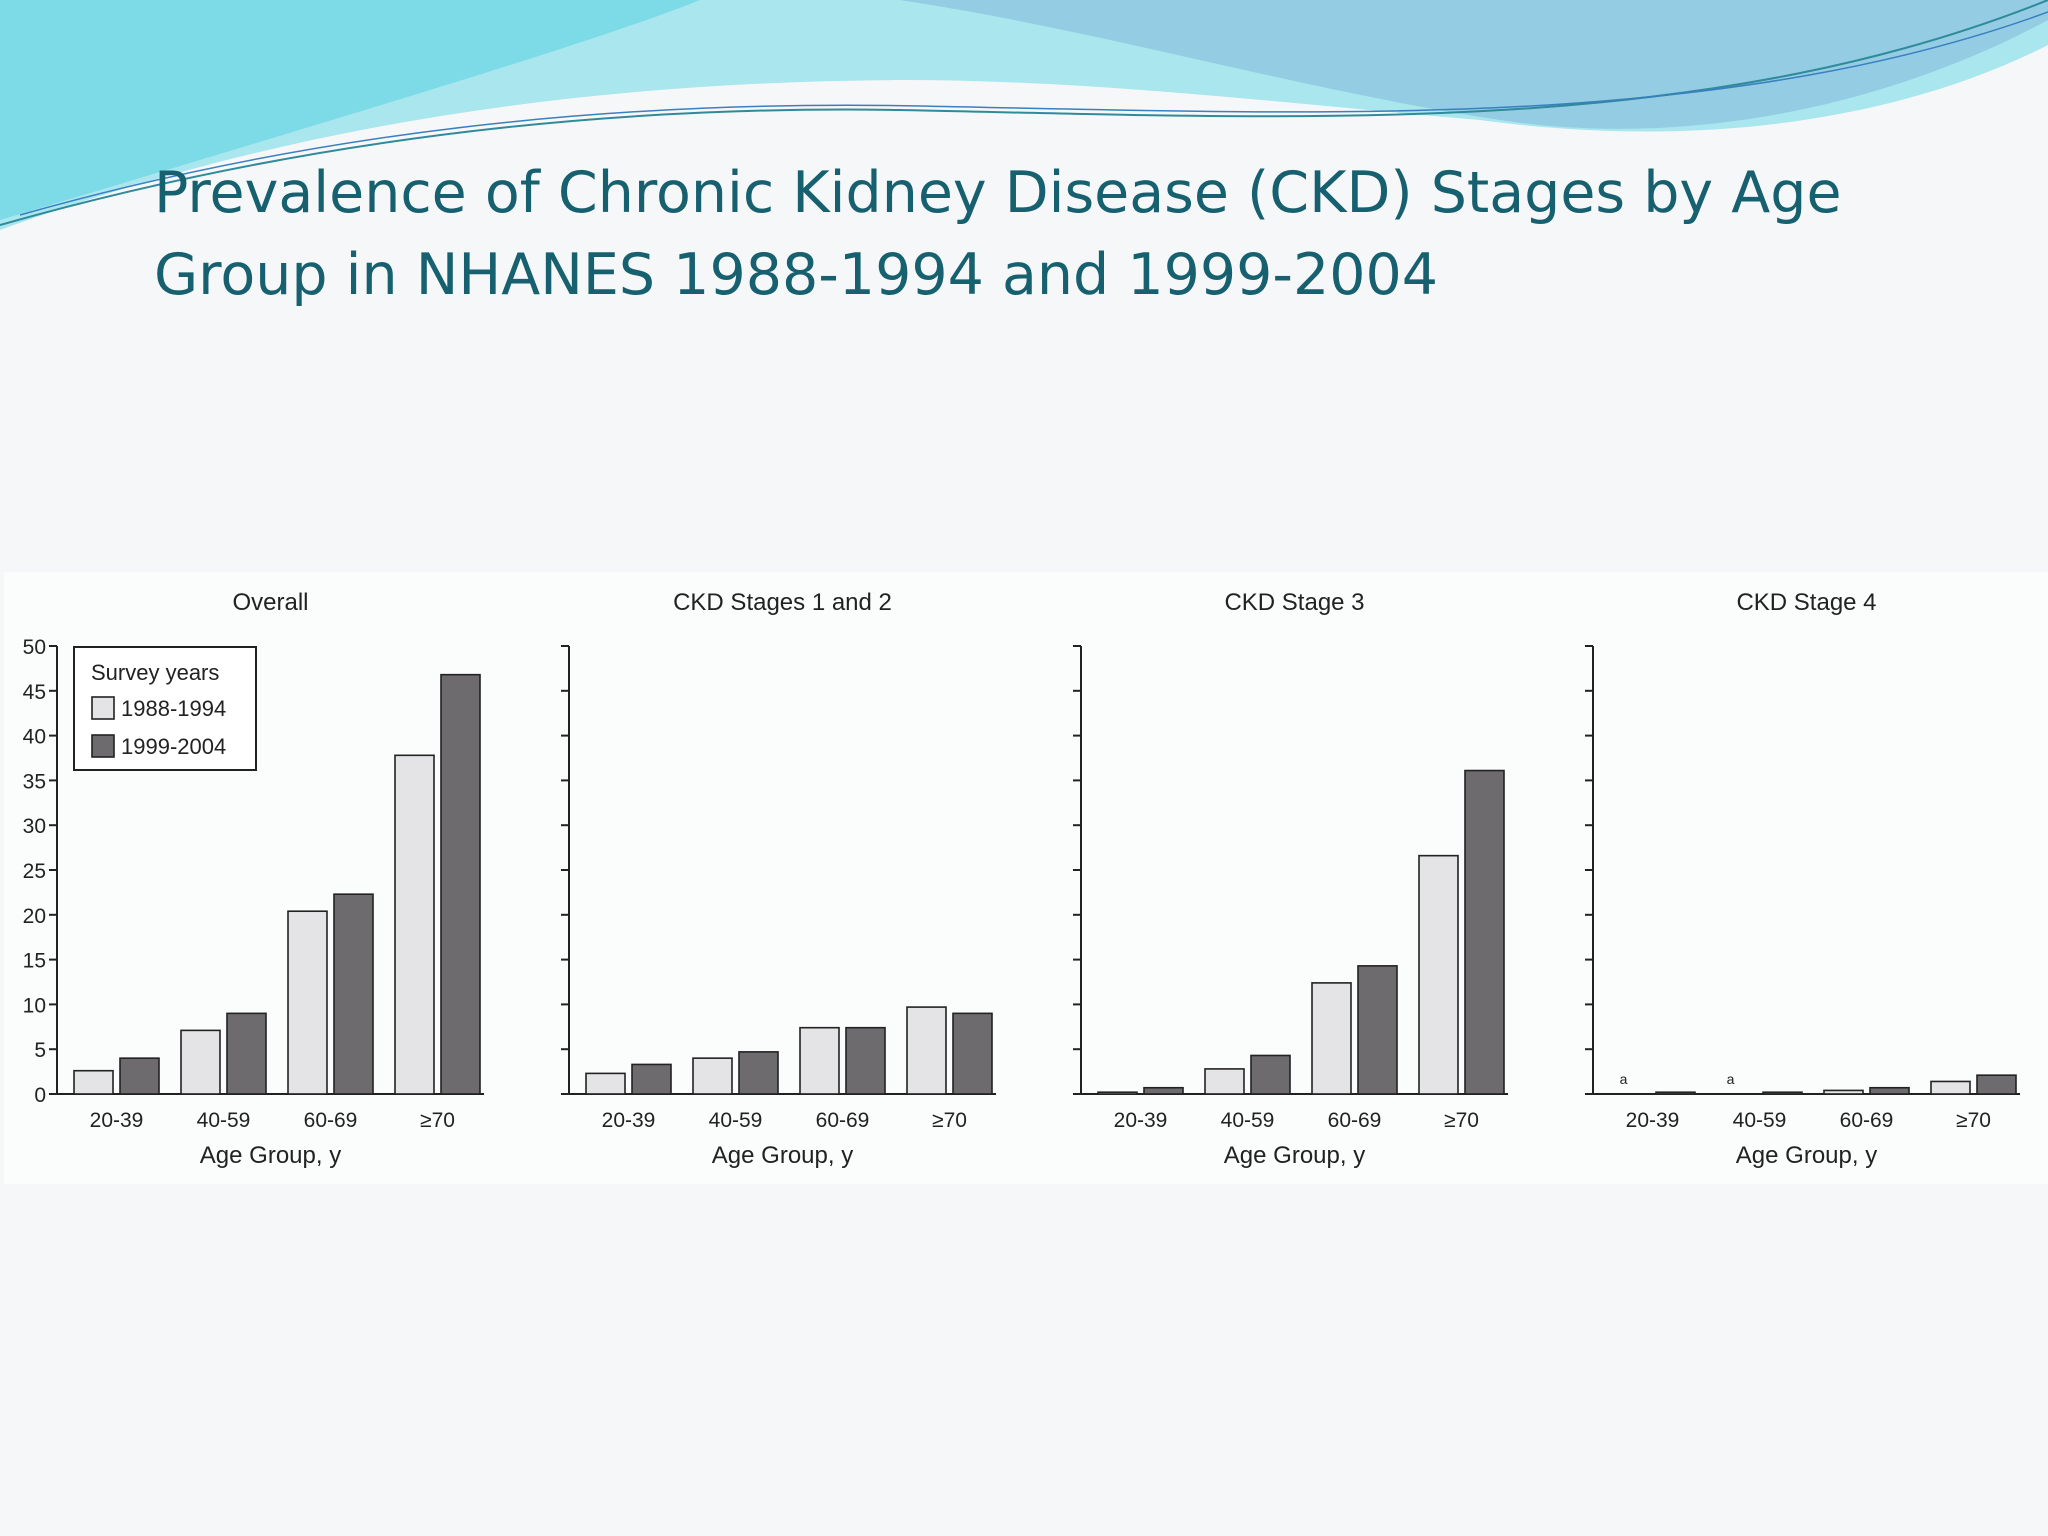 This screenshot has width=2048, height=1536. What do you see at coordinates (782, 602) in the screenshot?
I see `chart-title: CKD Stages 1 and 2` at bounding box center [782, 602].